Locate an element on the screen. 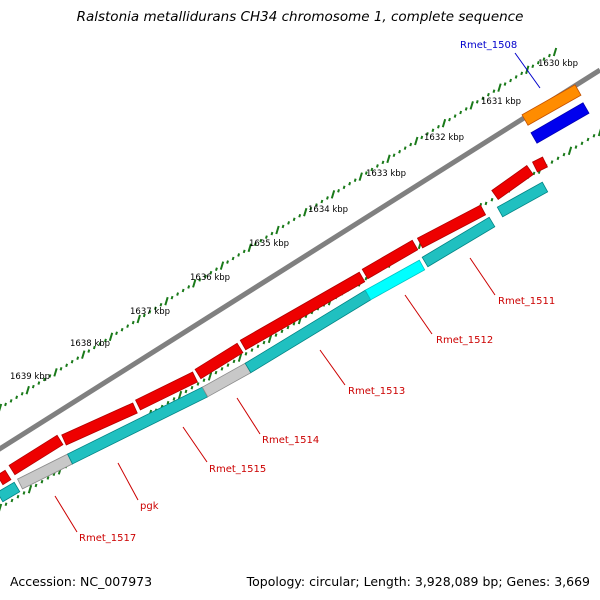  reverse-gene is located at coordinates (395, 280).